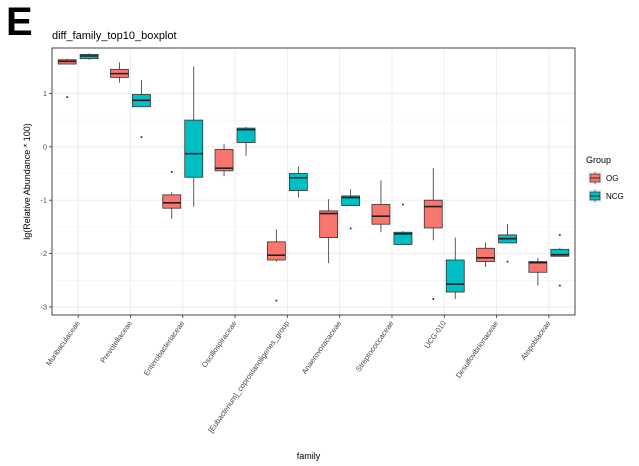  Describe the element at coordinates (45, 146) in the screenshot. I see `y-tick-label: 0` at that location.